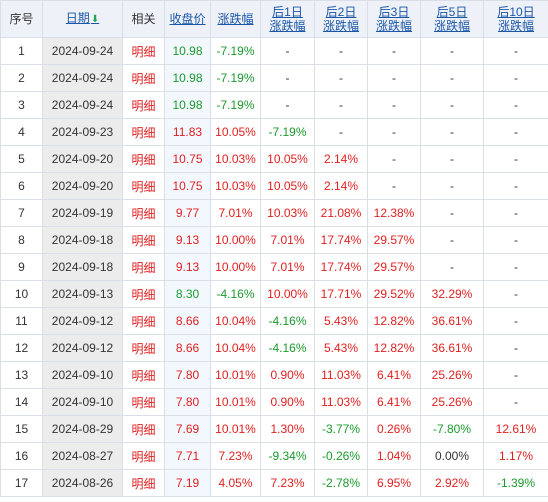 This screenshot has height=502, width=548. Describe the element at coordinates (187, 429) in the screenshot. I see `row-close-price-cell: 7.69` at that location.